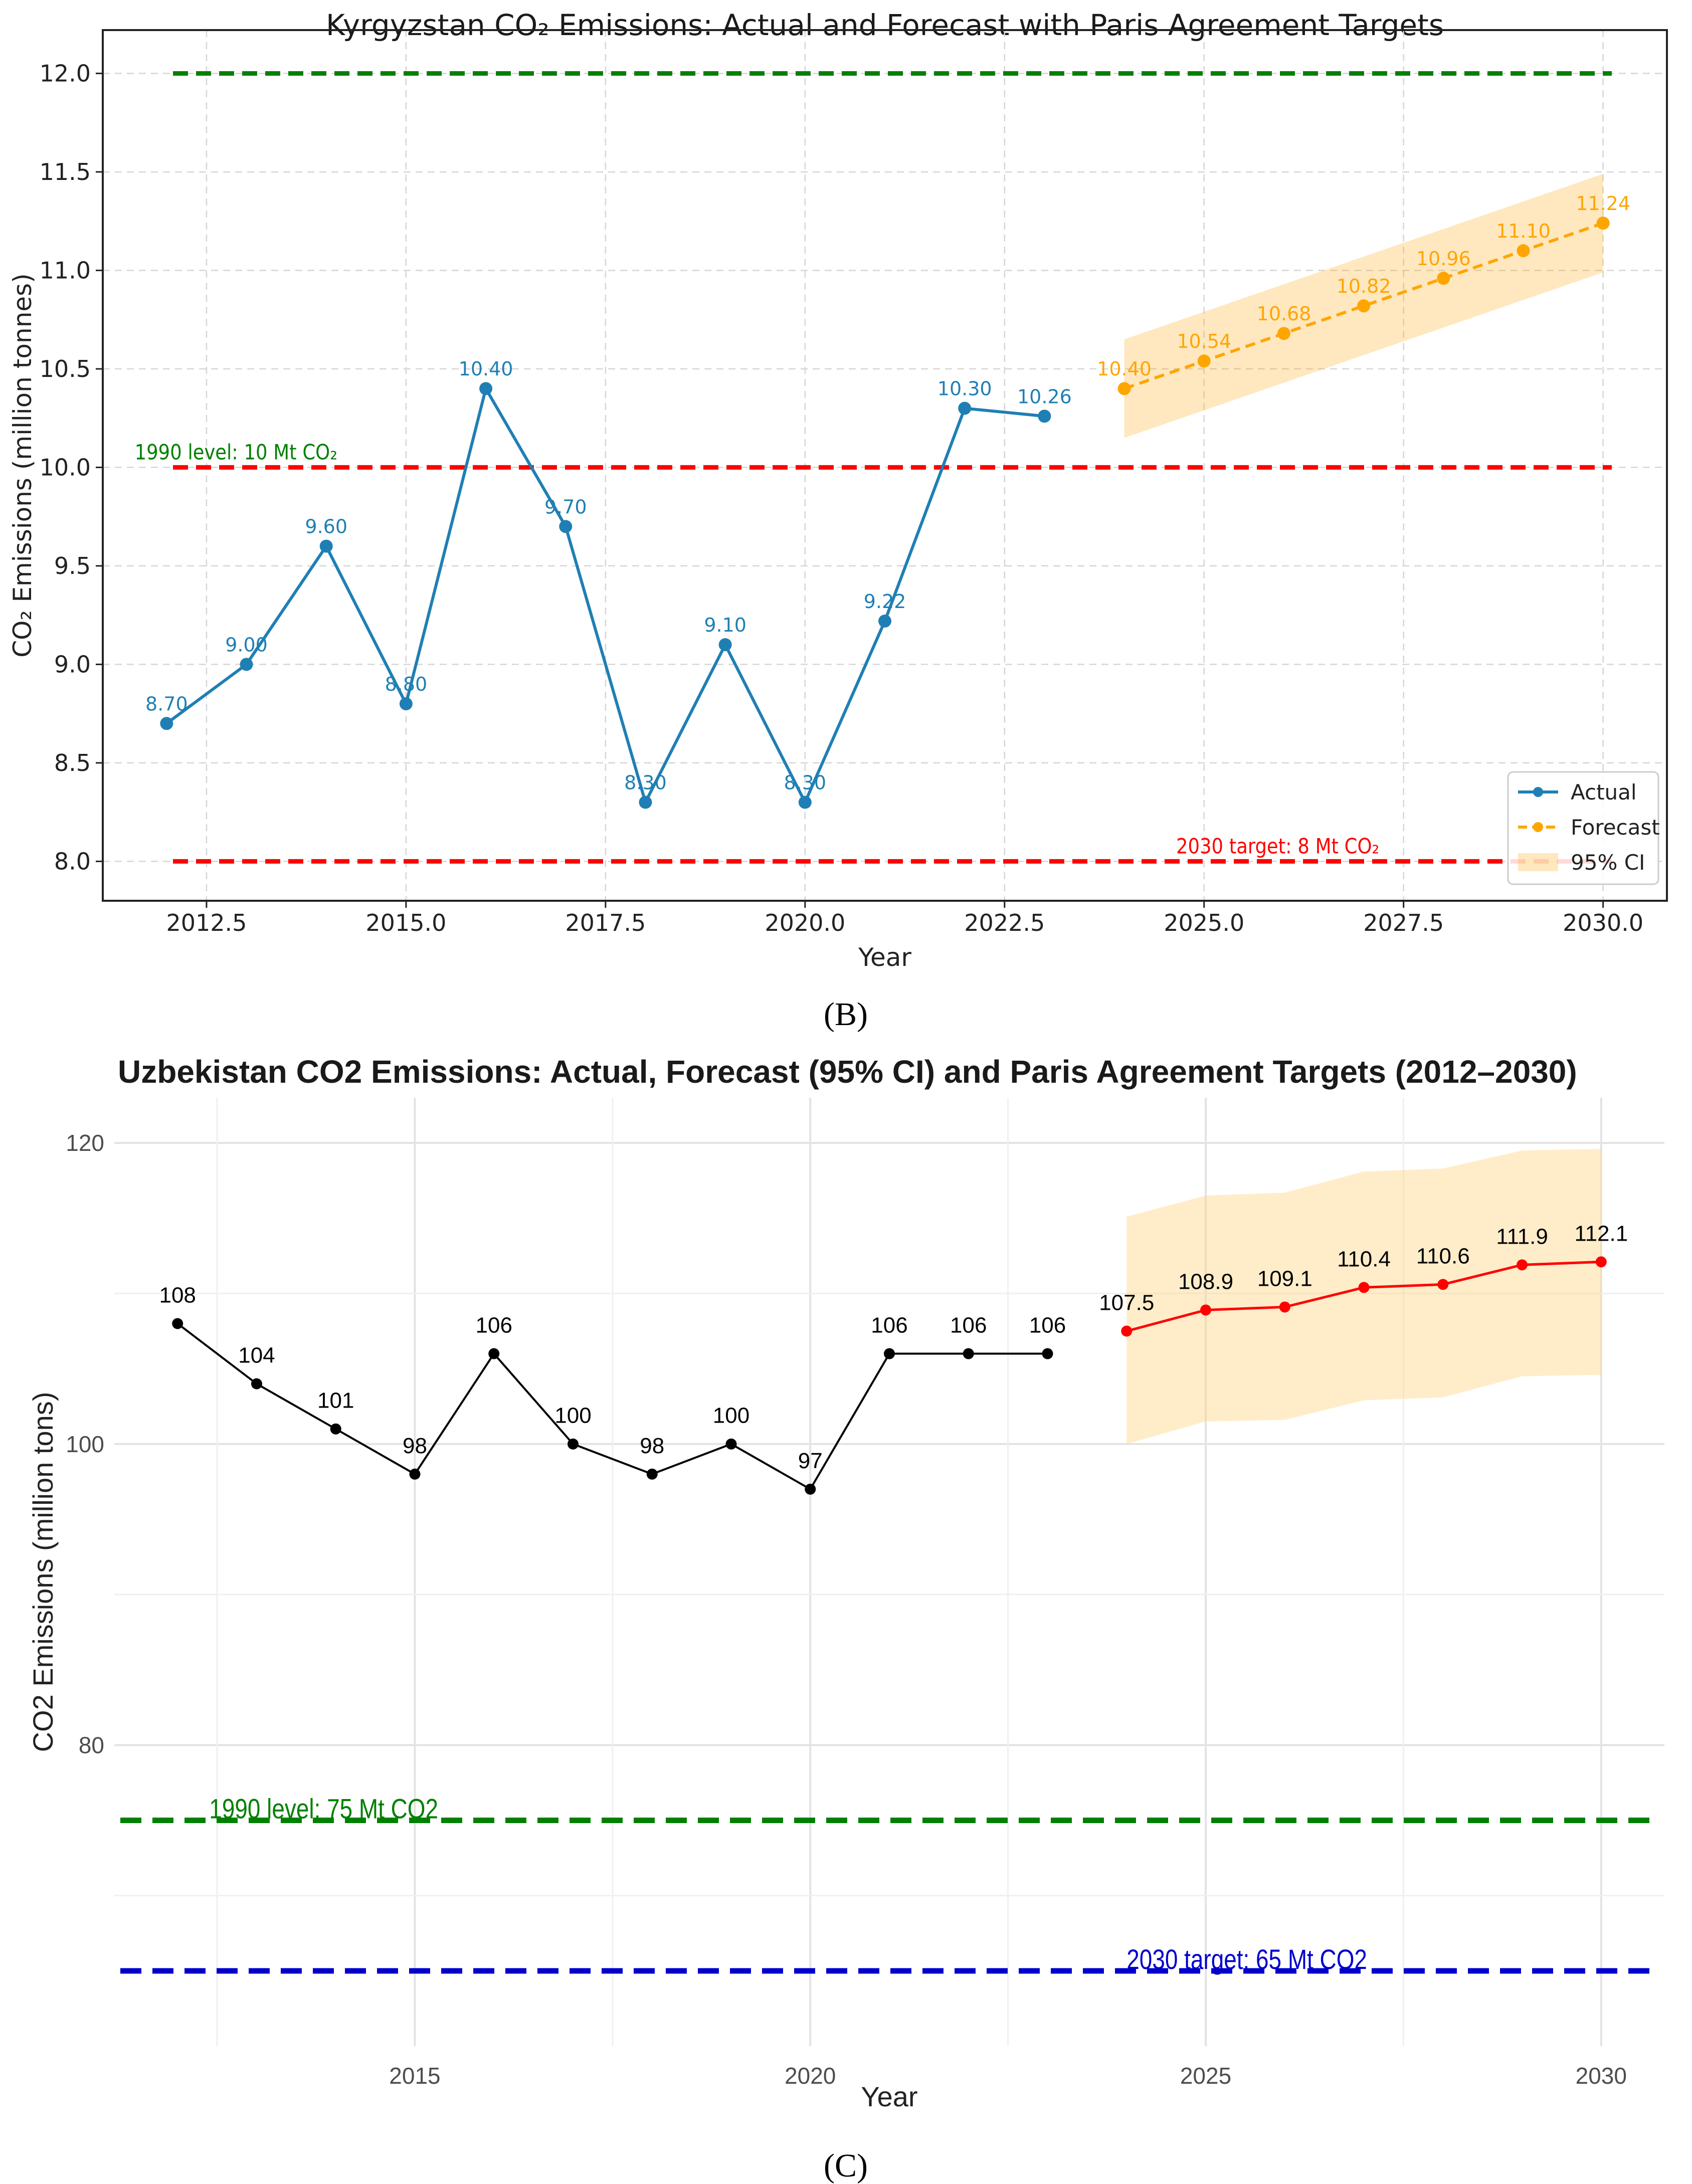  Describe the element at coordinates (1363, 1297) in the screenshot. I see `ci-band` at that location.